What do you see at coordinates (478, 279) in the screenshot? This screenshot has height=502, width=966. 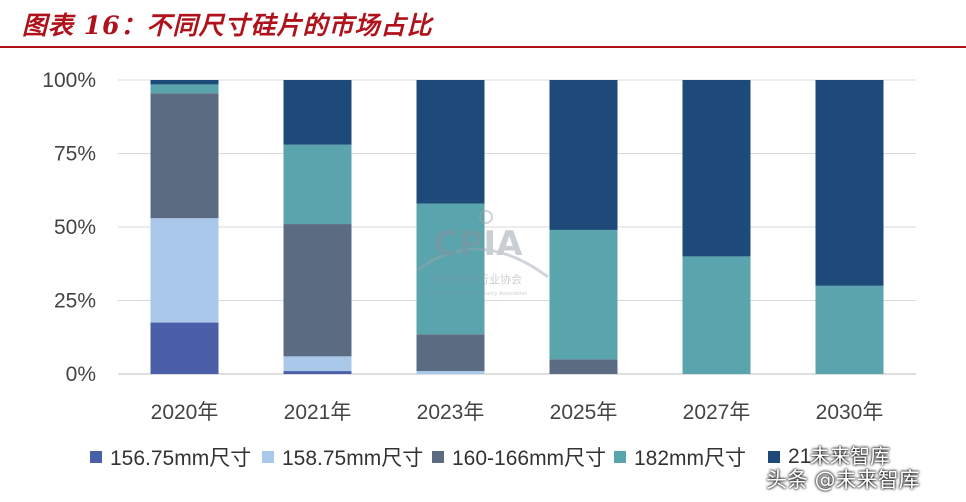 I see `cpia-logo-cn: 中国光伏行业协会` at bounding box center [478, 279].